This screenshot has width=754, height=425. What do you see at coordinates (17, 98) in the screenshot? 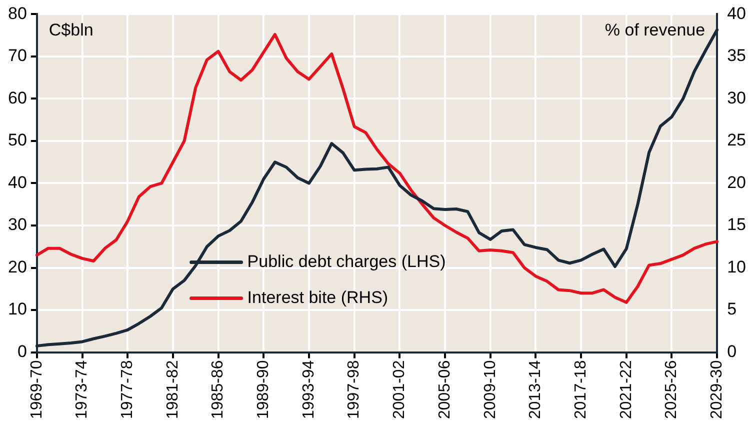
I see `y-tick-label: 60` at bounding box center [17, 98].